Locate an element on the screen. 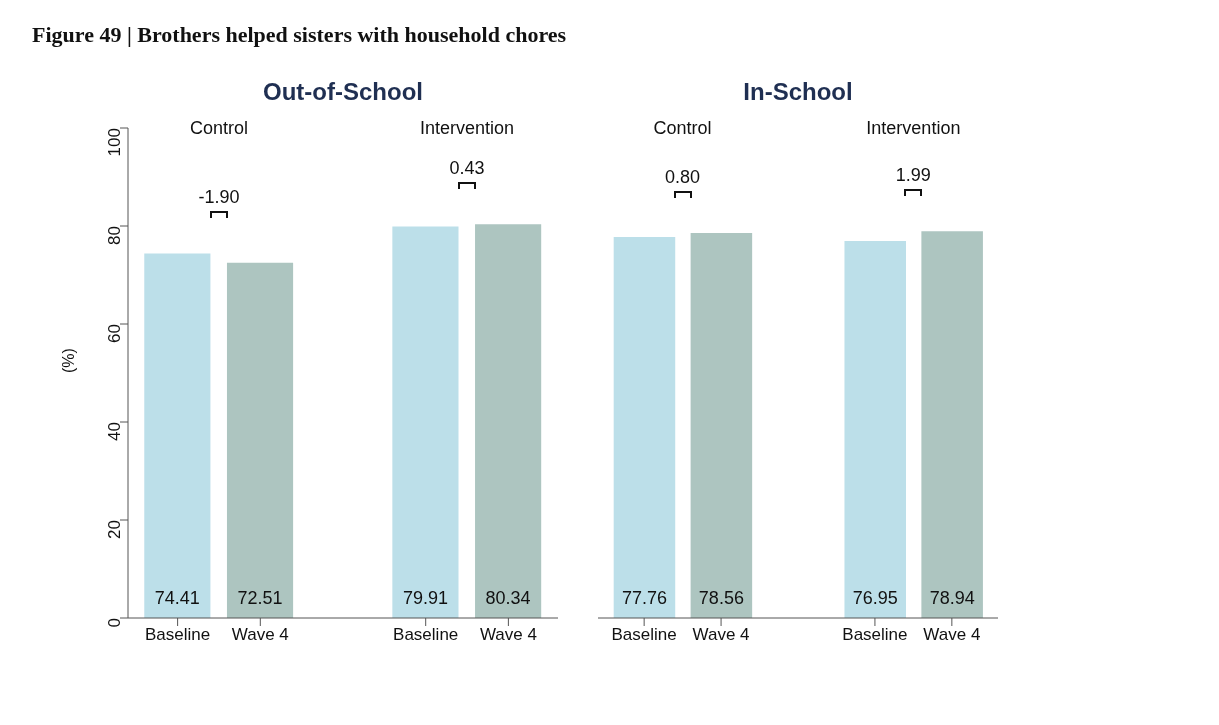 Image resolution: width=1219 pixels, height=725 pixels. annotation: 0.80 is located at coordinates (683, 178).